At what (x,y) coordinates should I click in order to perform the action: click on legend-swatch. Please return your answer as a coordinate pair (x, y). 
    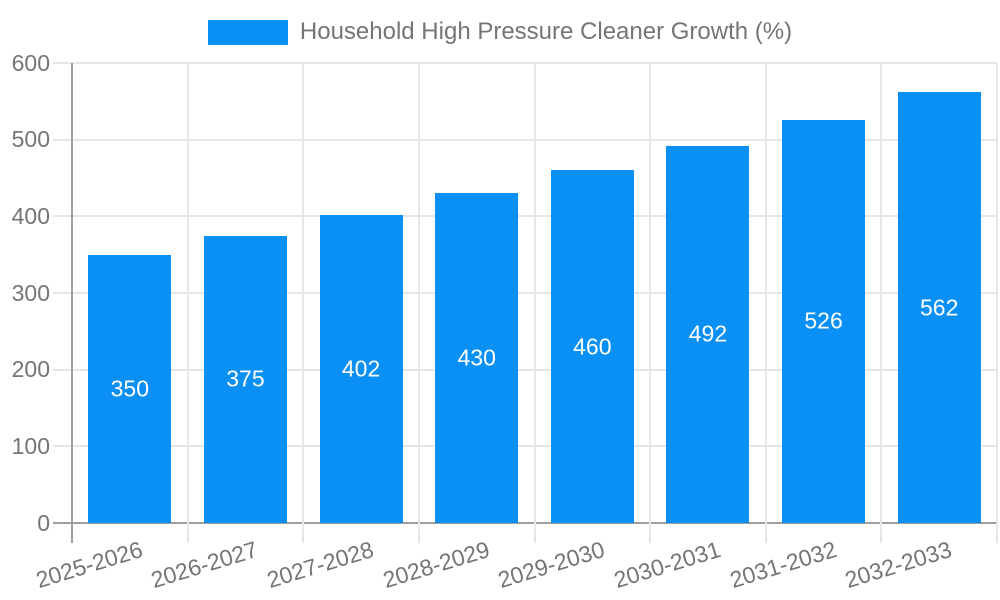
    Looking at the image, I should click on (247, 32).